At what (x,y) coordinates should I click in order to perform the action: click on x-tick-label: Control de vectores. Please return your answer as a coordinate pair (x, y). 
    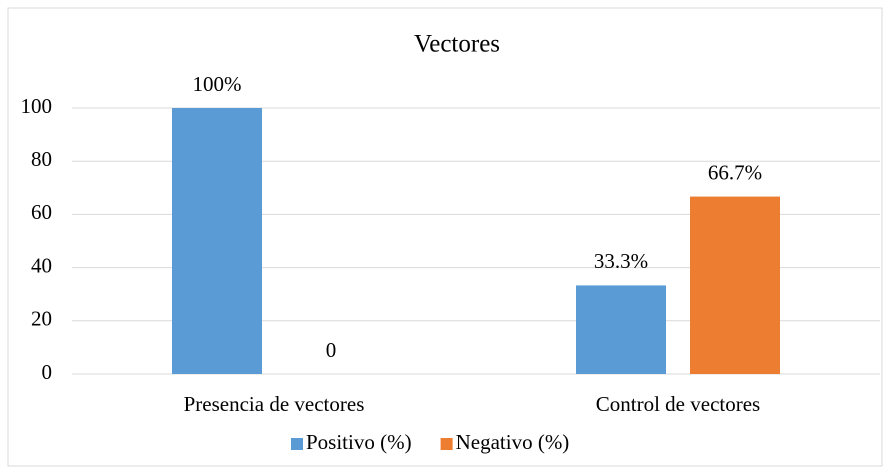
    Looking at the image, I should click on (678, 404).